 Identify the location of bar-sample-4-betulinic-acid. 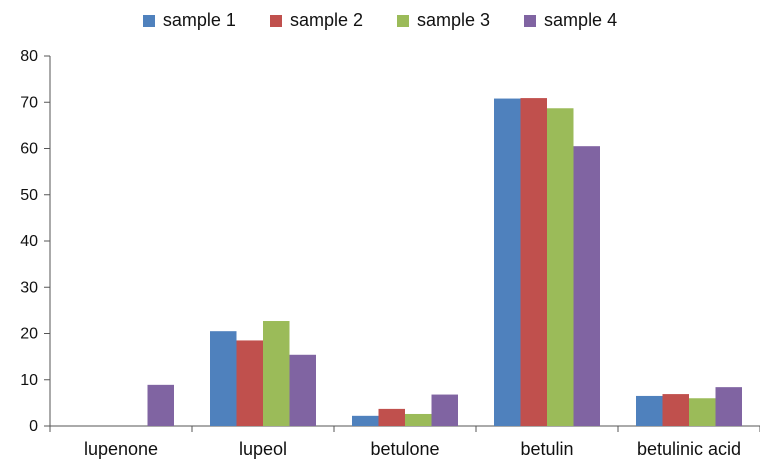
(728, 406).